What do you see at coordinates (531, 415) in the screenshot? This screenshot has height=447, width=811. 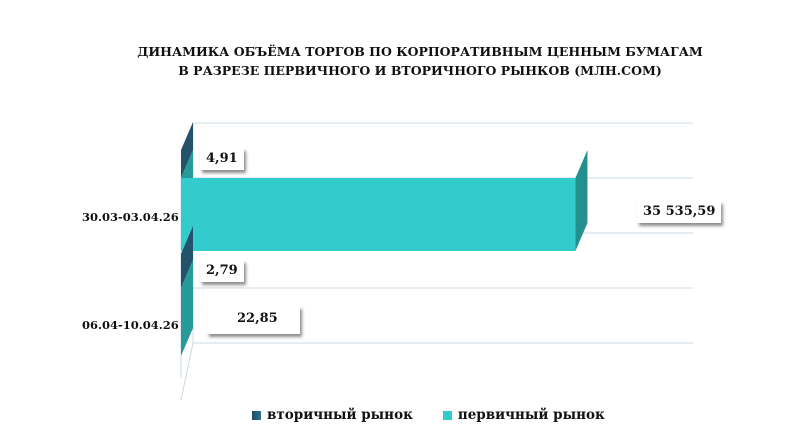 I see `legend-label-primary: первичный рынок` at bounding box center [531, 415].